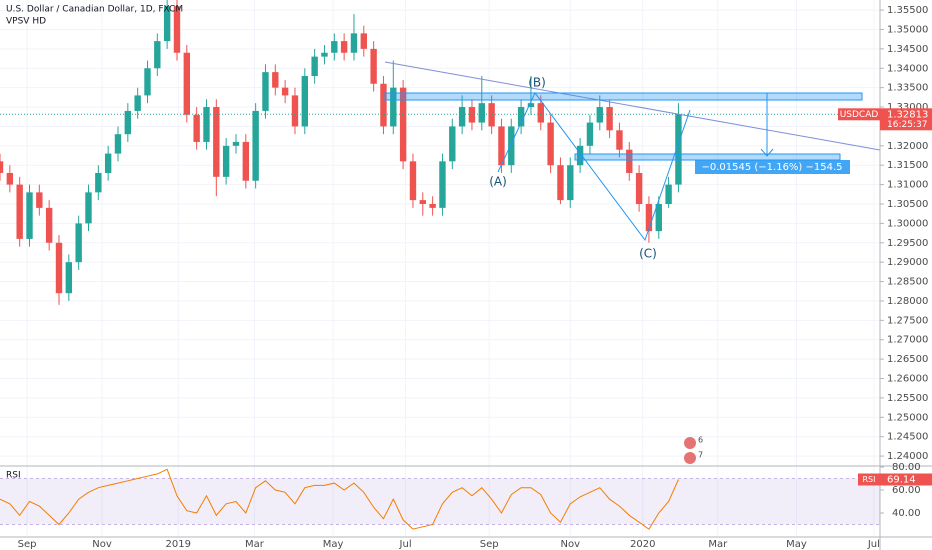  Describe the element at coordinates (906, 513) in the screenshot. I see `rsi-tick-label: 40.00` at that location.